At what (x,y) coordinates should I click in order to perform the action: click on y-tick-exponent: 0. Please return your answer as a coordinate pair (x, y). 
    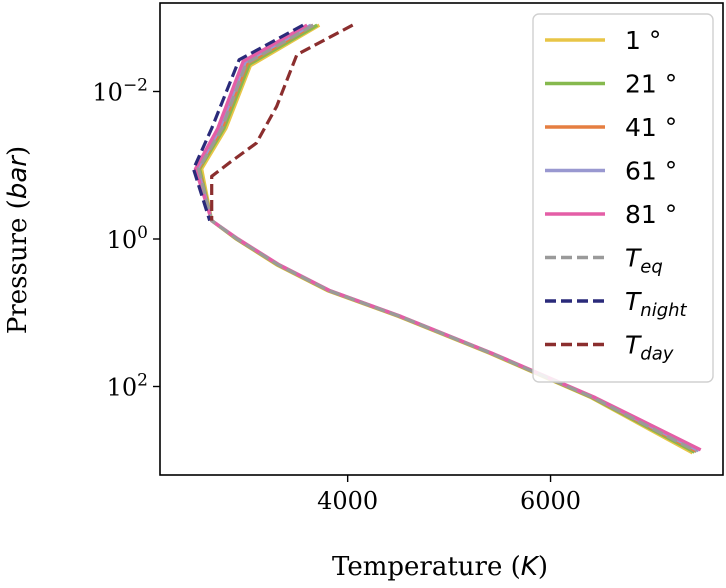
    Looking at the image, I should click on (142, 233).